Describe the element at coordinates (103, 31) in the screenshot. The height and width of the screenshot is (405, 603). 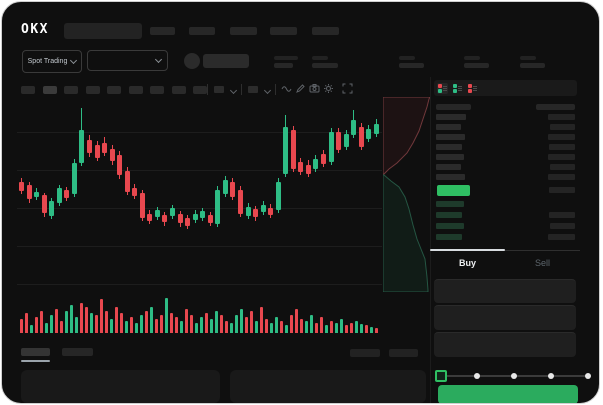
I see `search-input` at that location.